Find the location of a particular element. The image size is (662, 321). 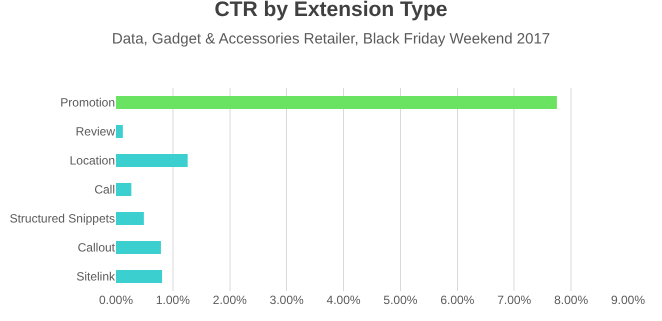

x-tick-label: 2.00% is located at coordinates (230, 300).